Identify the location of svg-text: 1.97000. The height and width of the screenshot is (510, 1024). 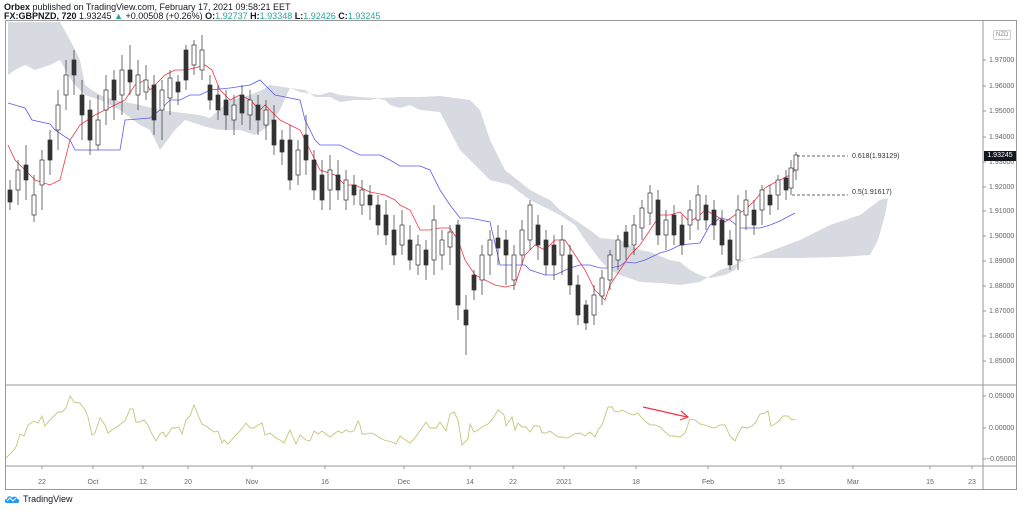
(1001, 60).